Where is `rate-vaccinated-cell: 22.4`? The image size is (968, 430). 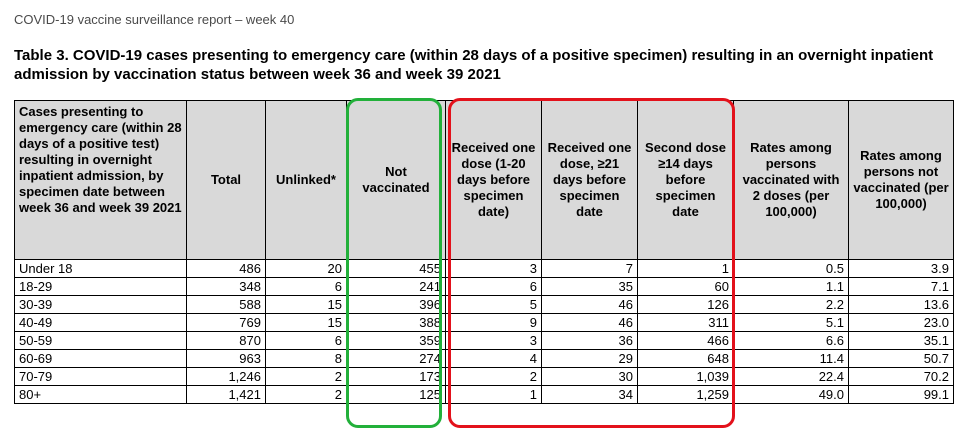
rate-vaccinated-cell: 22.4 is located at coordinates (791, 376).